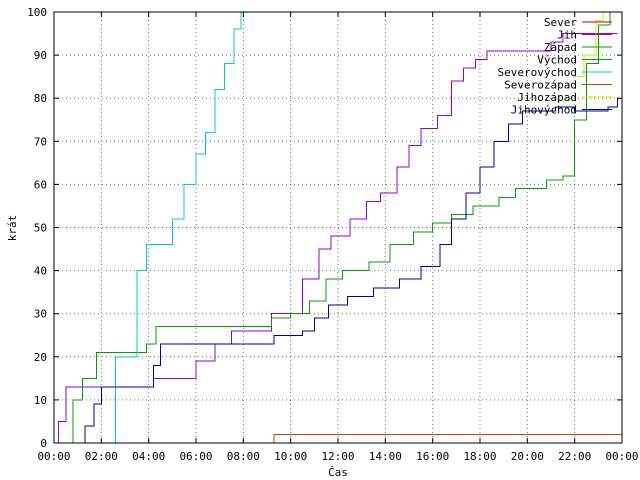 The width and height of the screenshot is (640, 480). I want to click on x-tick-label: 20:00, so click(527, 456).